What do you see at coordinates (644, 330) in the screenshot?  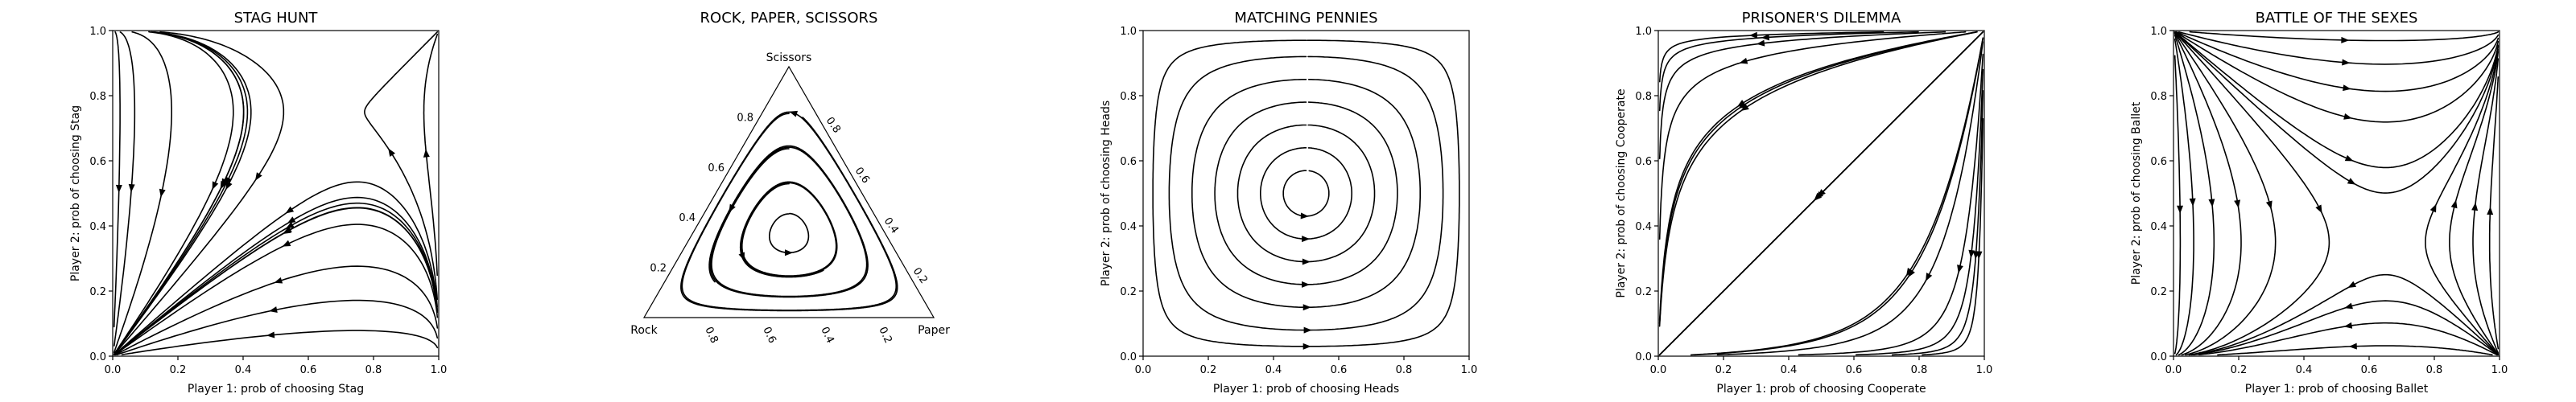 I see `vertex-label-rock: Rock` at bounding box center [644, 330].